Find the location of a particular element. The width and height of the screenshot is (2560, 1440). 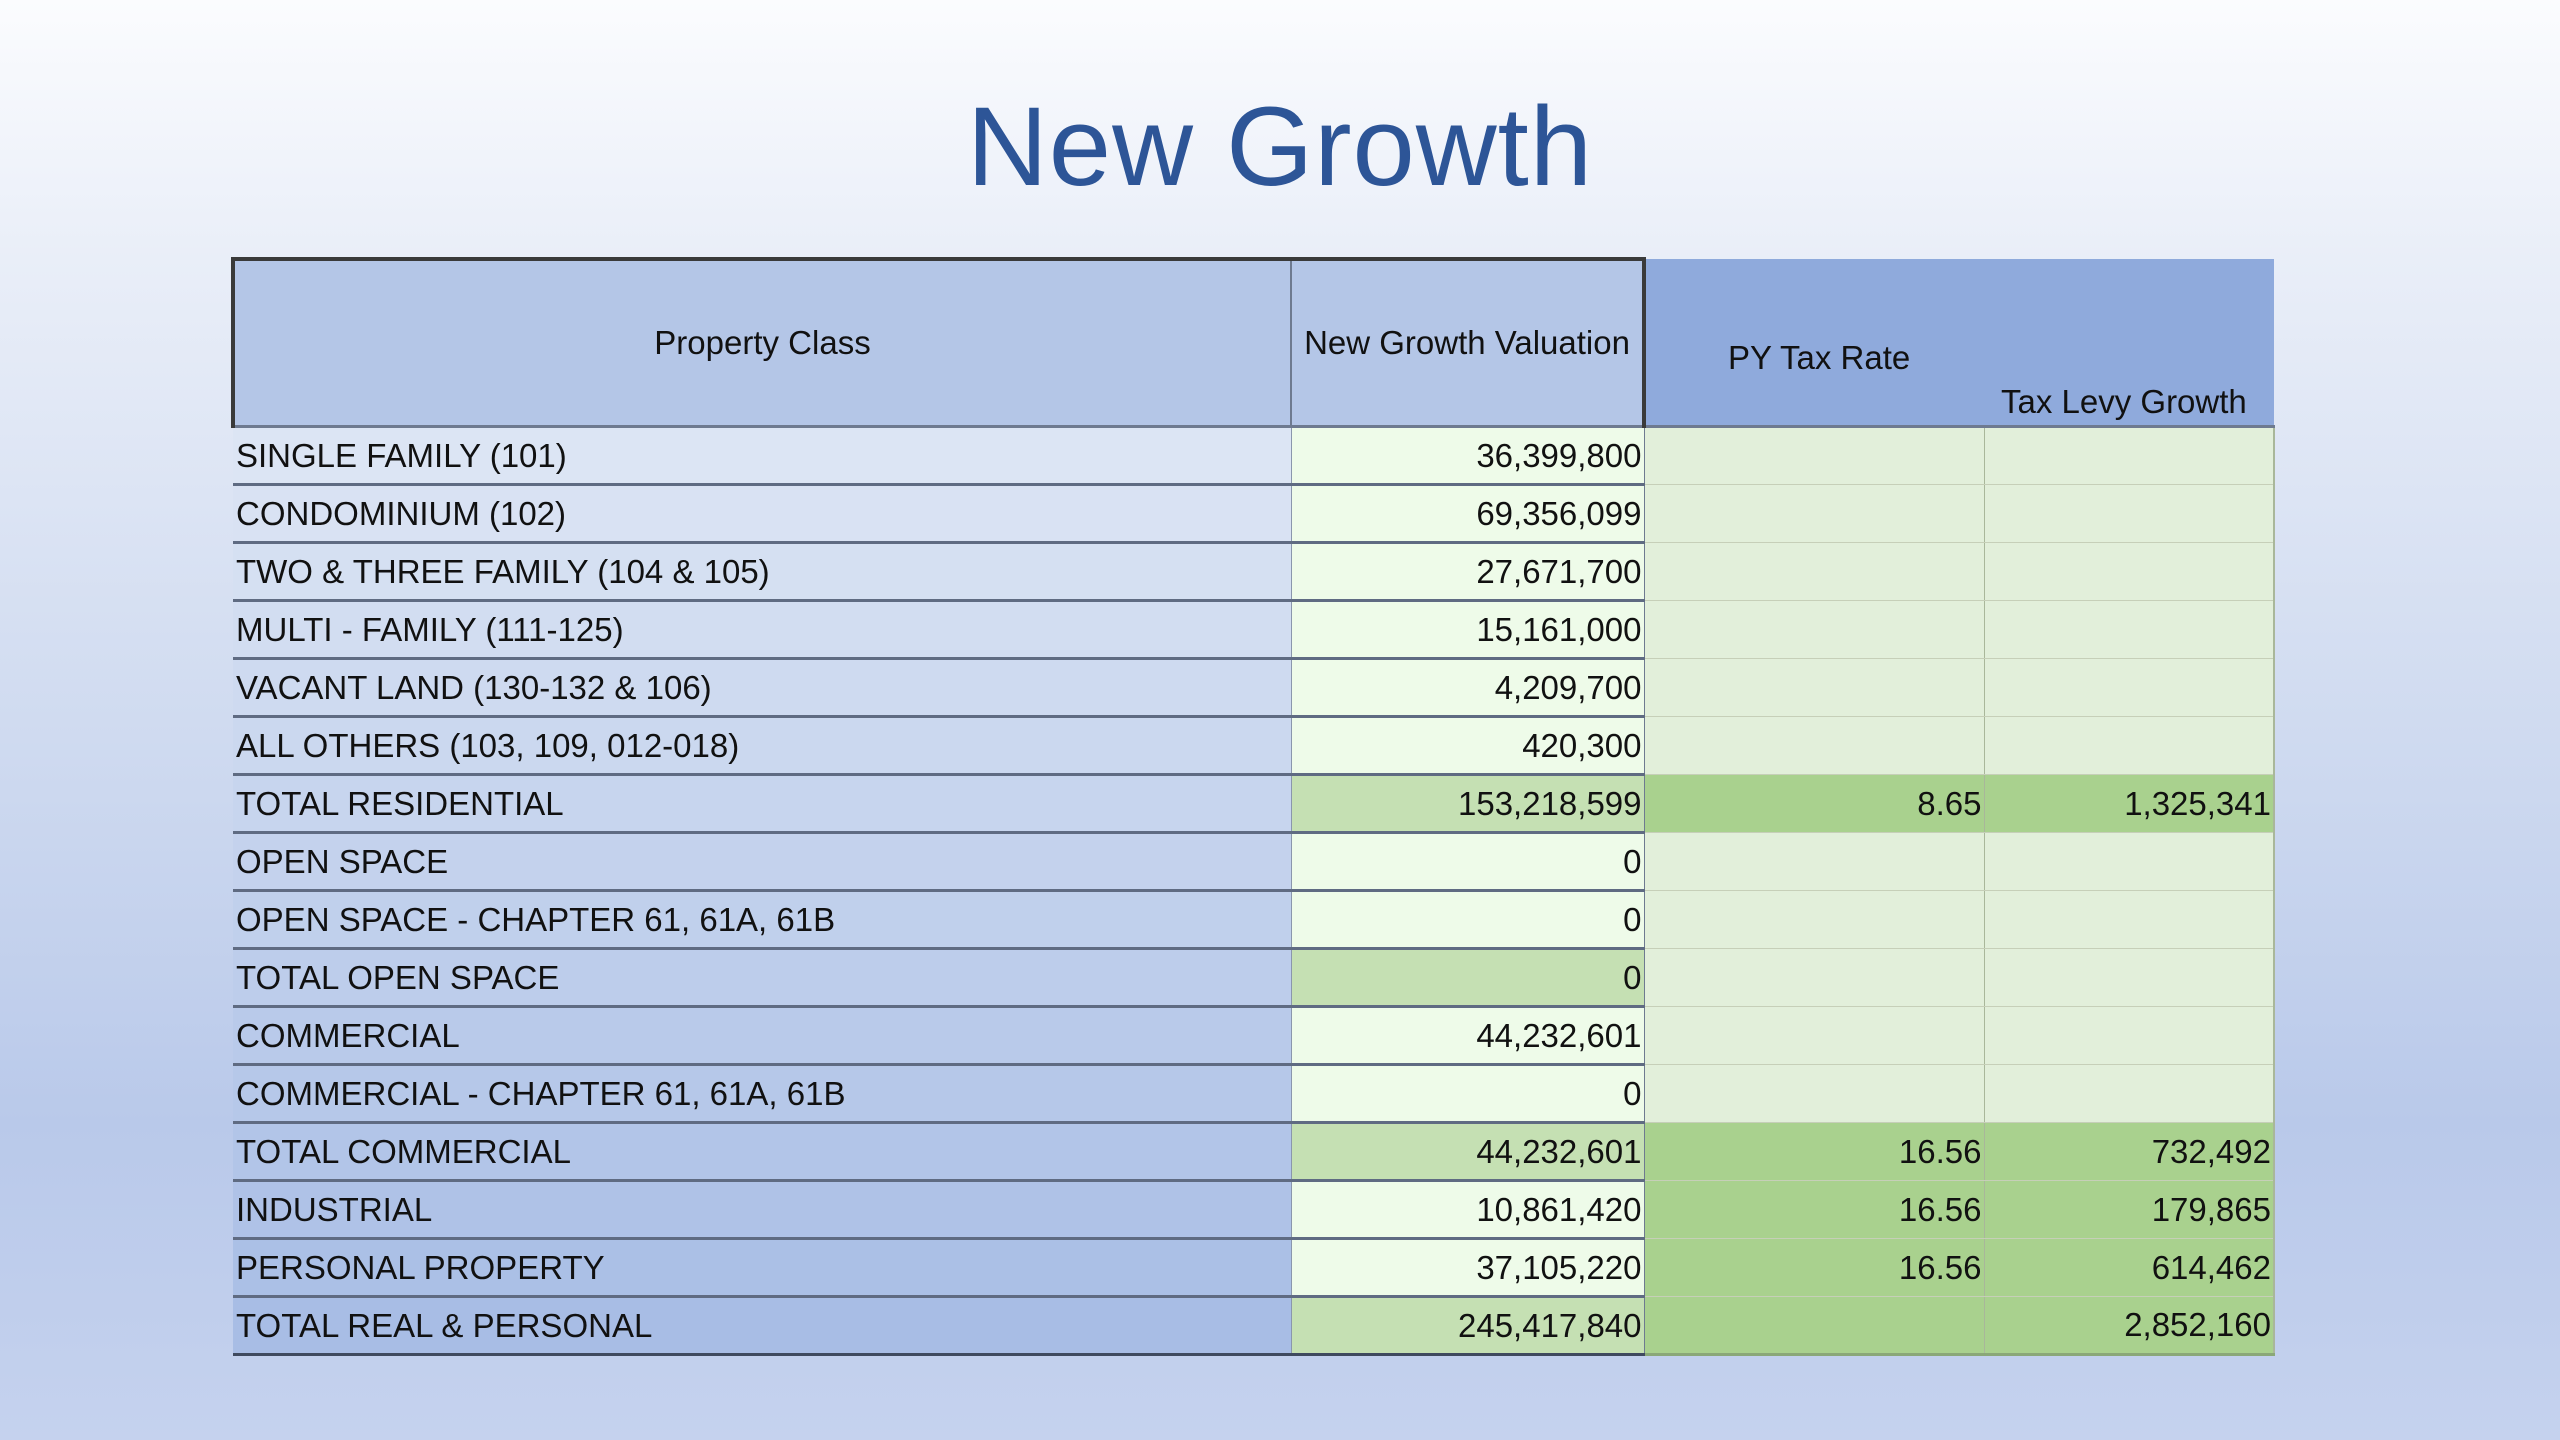

table-row: SINGLE FAMILY (101) 36,399,800 is located at coordinates (1254, 456).